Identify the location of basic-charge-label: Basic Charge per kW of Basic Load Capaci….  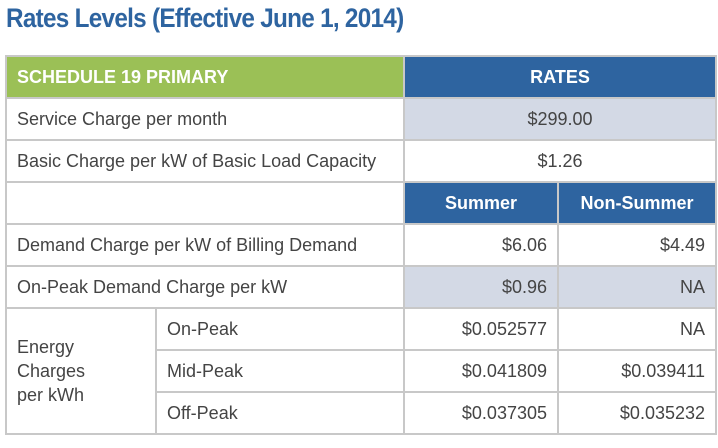
(205, 161).